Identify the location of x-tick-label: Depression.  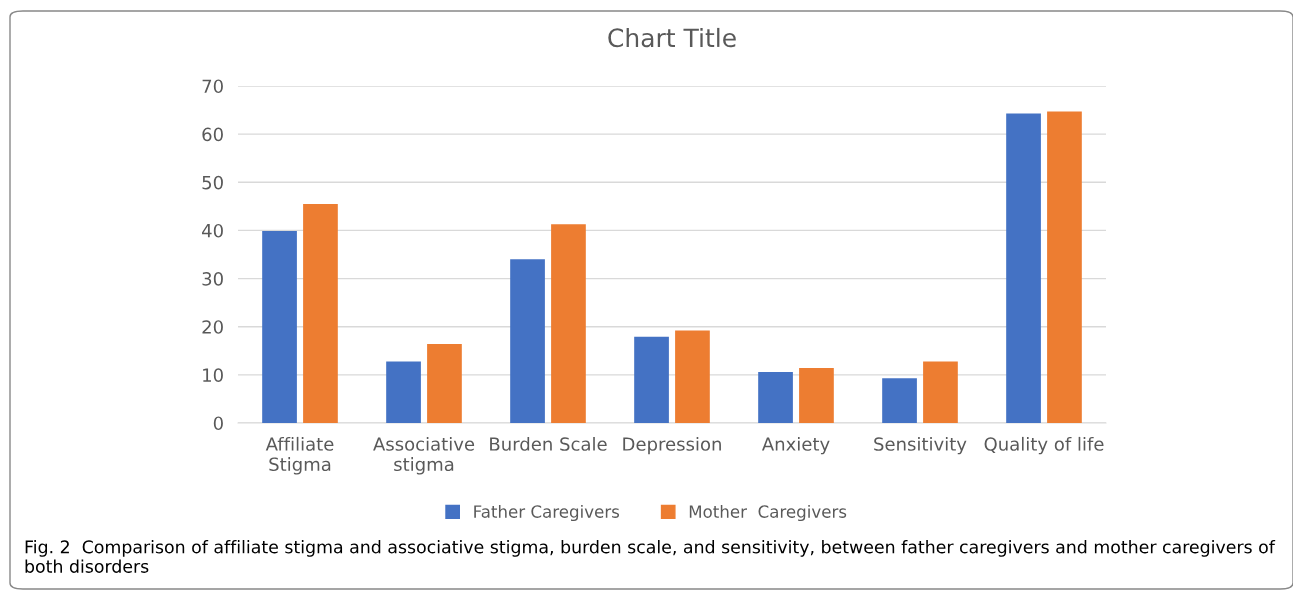
(672, 445).